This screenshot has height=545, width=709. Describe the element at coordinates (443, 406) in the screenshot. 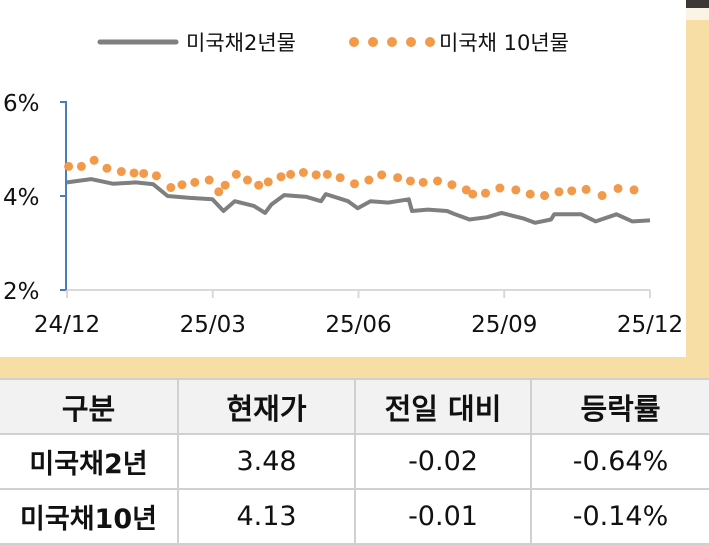

I see `header-change: 전일 대비` at that location.